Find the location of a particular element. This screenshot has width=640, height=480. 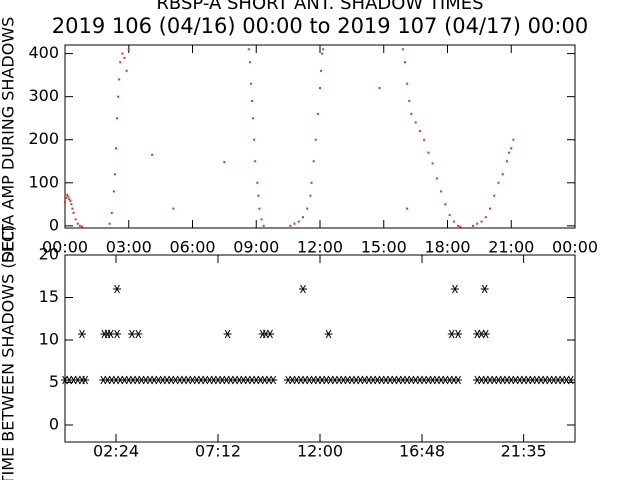

y-tick-label: 20 is located at coordinates (49, 254).